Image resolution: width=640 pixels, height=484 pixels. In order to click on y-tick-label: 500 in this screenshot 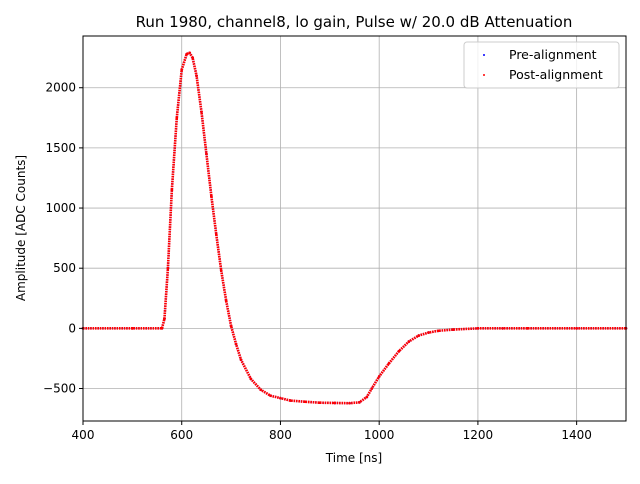, I will do `click(64, 268)`.